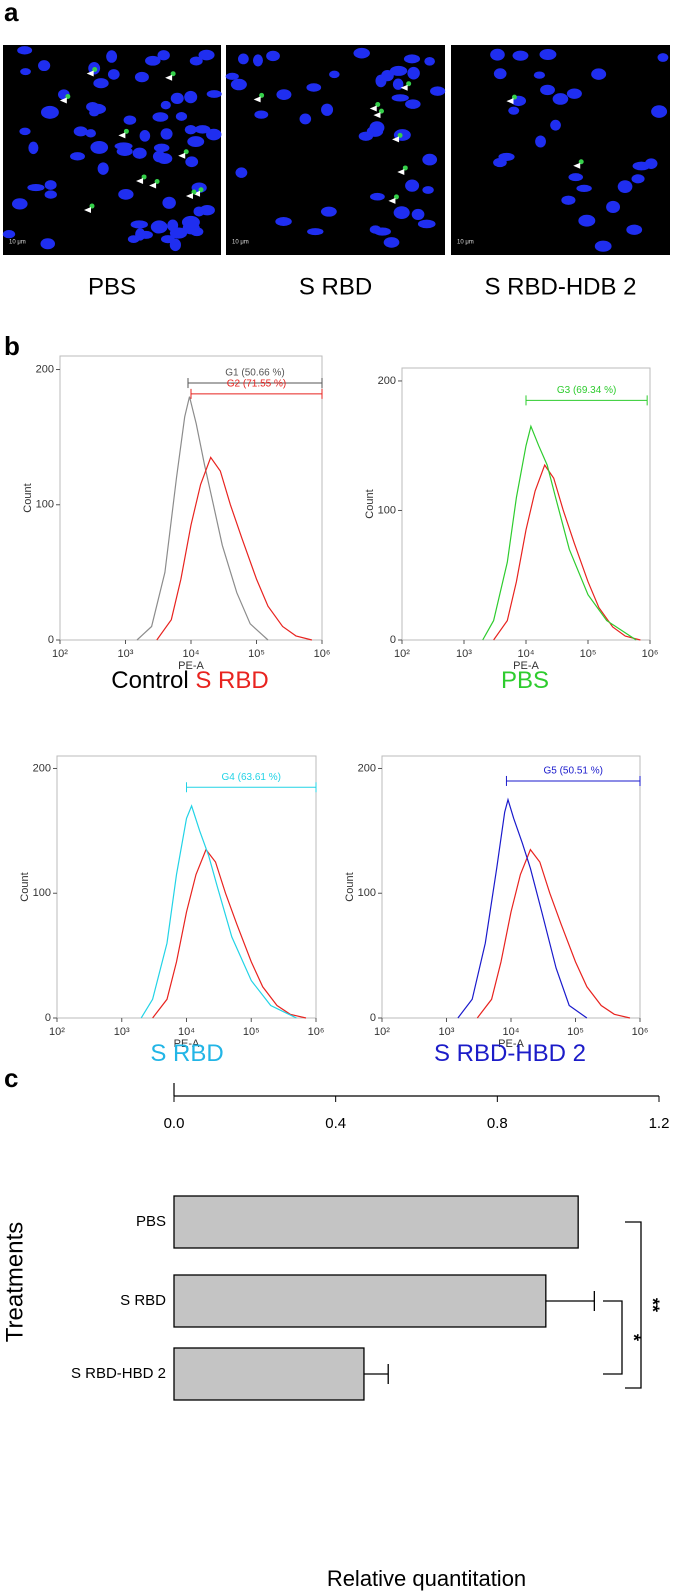 The width and height of the screenshot is (685, 1593). I want to click on panel-label: b, so click(12, 346).